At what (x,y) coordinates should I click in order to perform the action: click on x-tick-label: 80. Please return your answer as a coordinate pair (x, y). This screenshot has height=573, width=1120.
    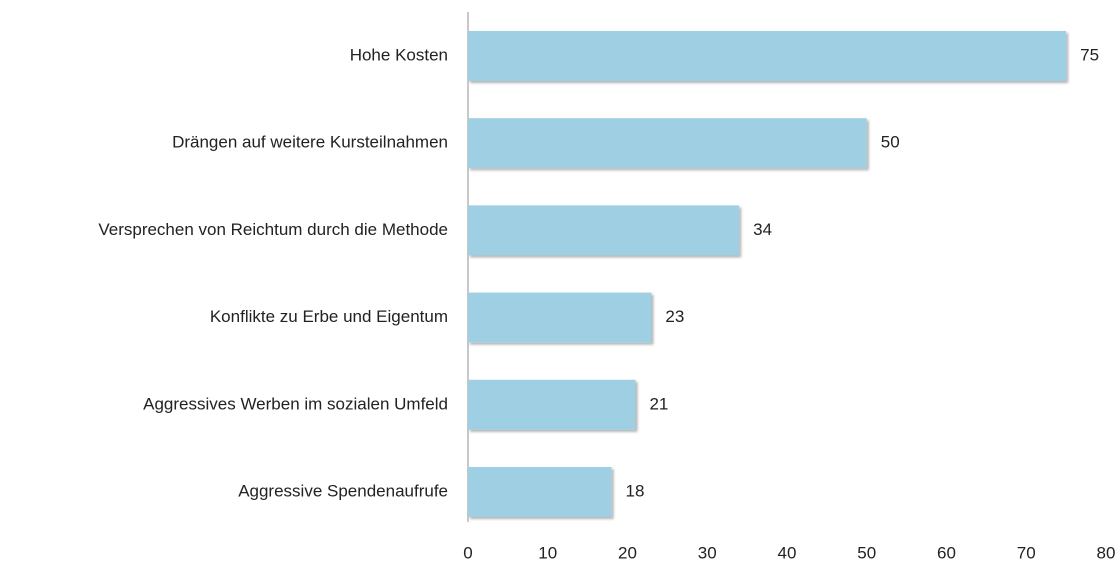
    Looking at the image, I should click on (1106, 552).